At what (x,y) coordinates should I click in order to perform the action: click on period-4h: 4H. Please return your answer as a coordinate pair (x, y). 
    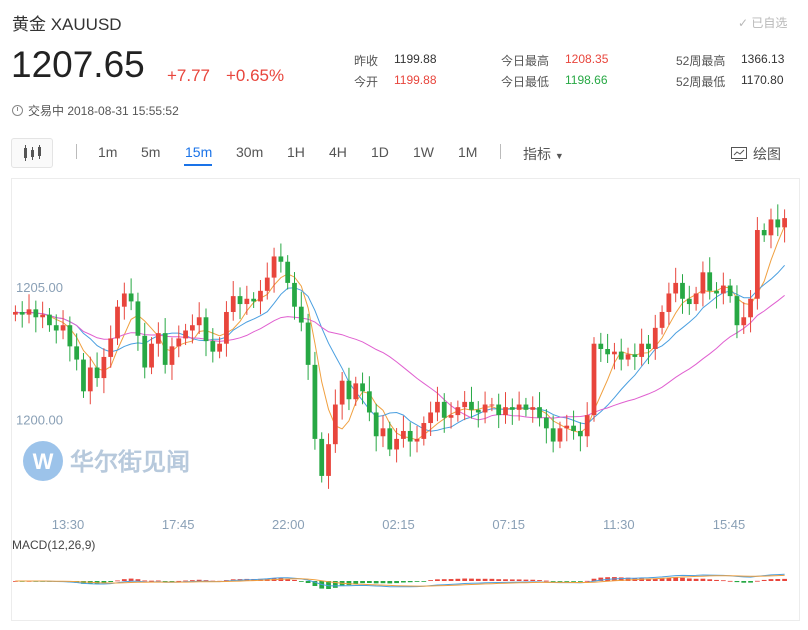
    Looking at the image, I should click on (338, 152).